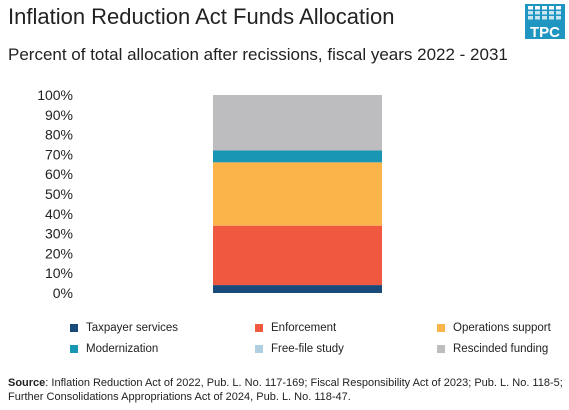 The height and width of the screenshot is (410, 569). I want to click on y-tick-label: 0%, so click(63, 293).